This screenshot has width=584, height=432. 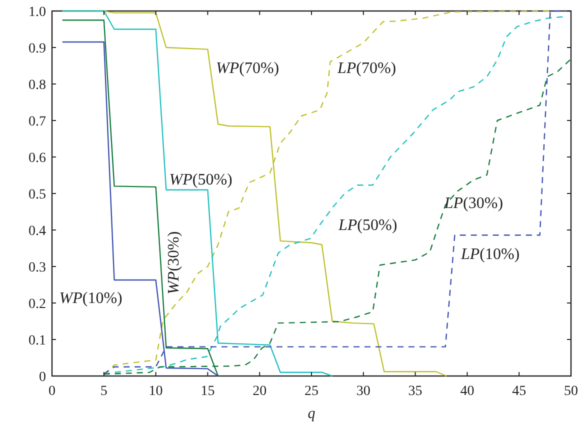 I want to click on y-tick-label: 0.7, so click(x=37, y=122).